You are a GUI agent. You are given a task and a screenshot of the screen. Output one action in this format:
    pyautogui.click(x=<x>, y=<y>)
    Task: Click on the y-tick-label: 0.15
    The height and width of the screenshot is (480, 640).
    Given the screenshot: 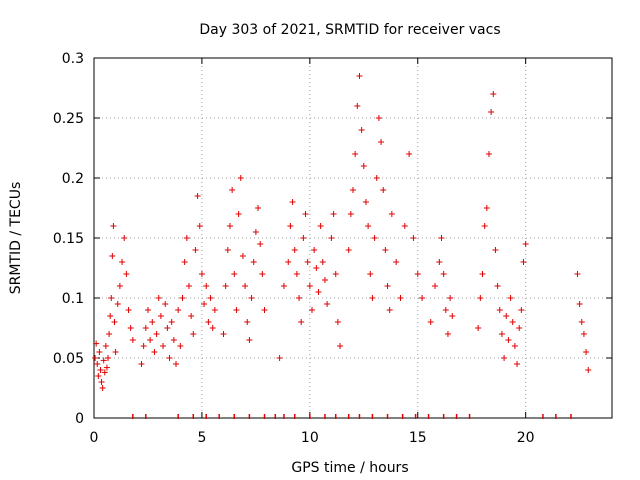 What is the action you would take?
    pyautogui.click(x=68, y=239)
    